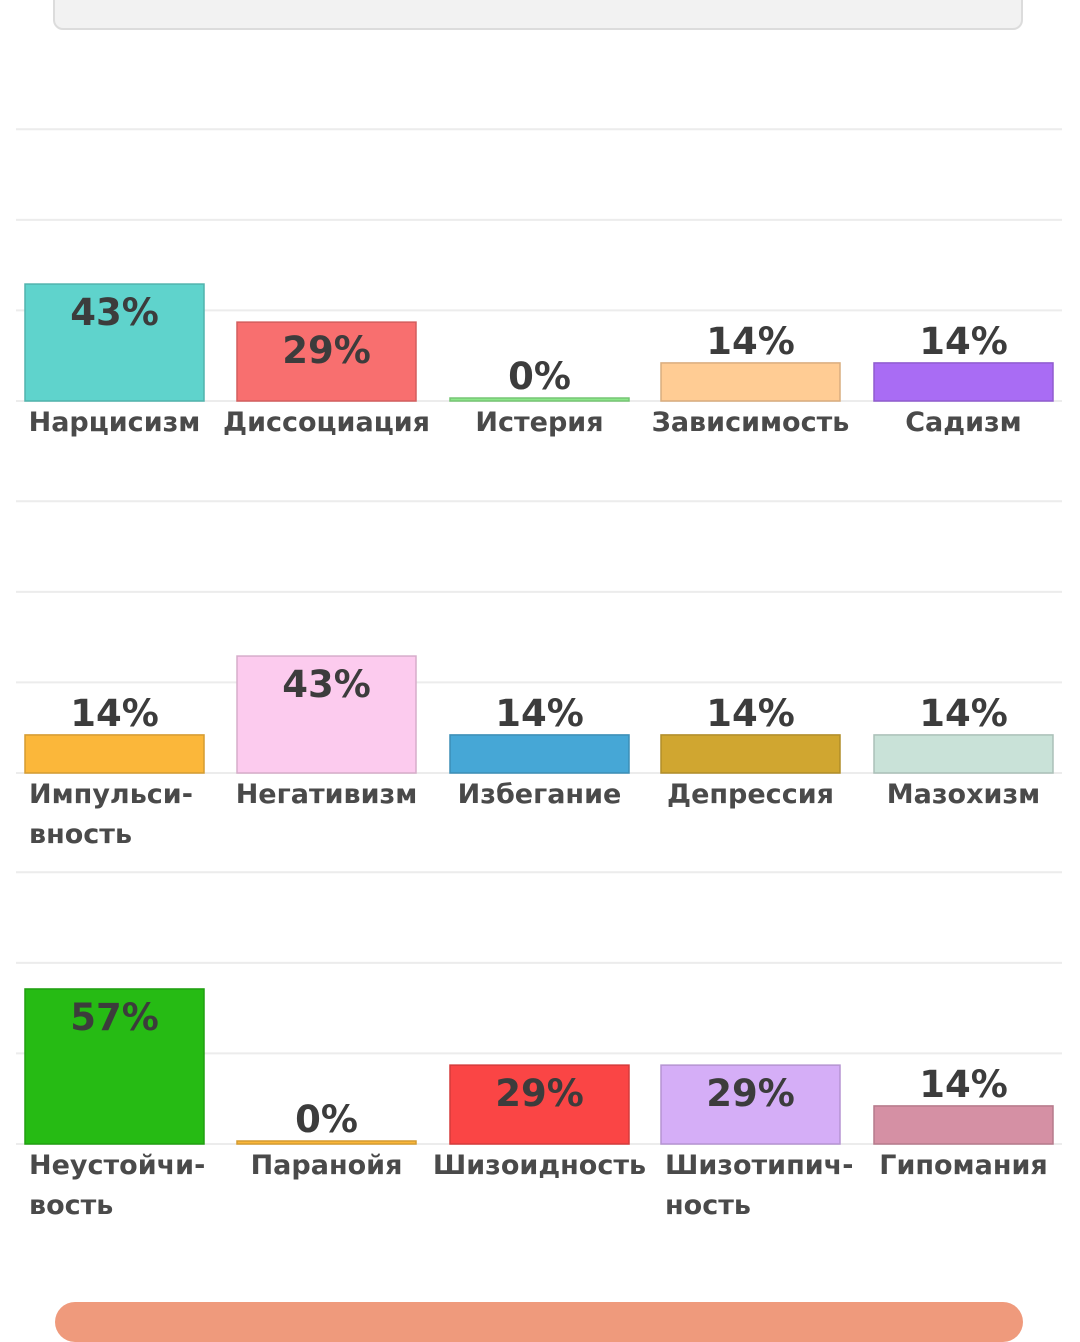  I want to click on category-label: Истерия, so click(539, 422).